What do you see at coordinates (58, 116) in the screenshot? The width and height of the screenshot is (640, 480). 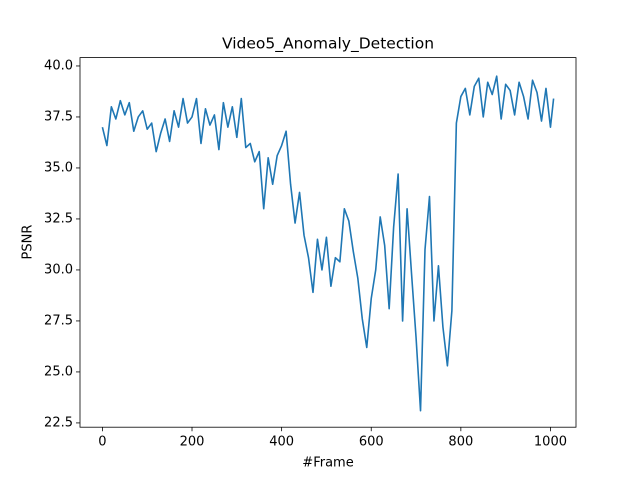 I see `y-tick-label: 37.5` at bounding box center [58, 116].